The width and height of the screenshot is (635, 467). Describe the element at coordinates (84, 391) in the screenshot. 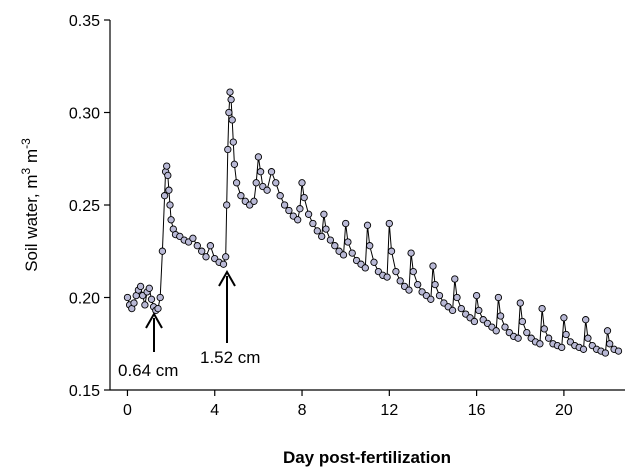

I see `y-tick-label: 0.15` at that location.